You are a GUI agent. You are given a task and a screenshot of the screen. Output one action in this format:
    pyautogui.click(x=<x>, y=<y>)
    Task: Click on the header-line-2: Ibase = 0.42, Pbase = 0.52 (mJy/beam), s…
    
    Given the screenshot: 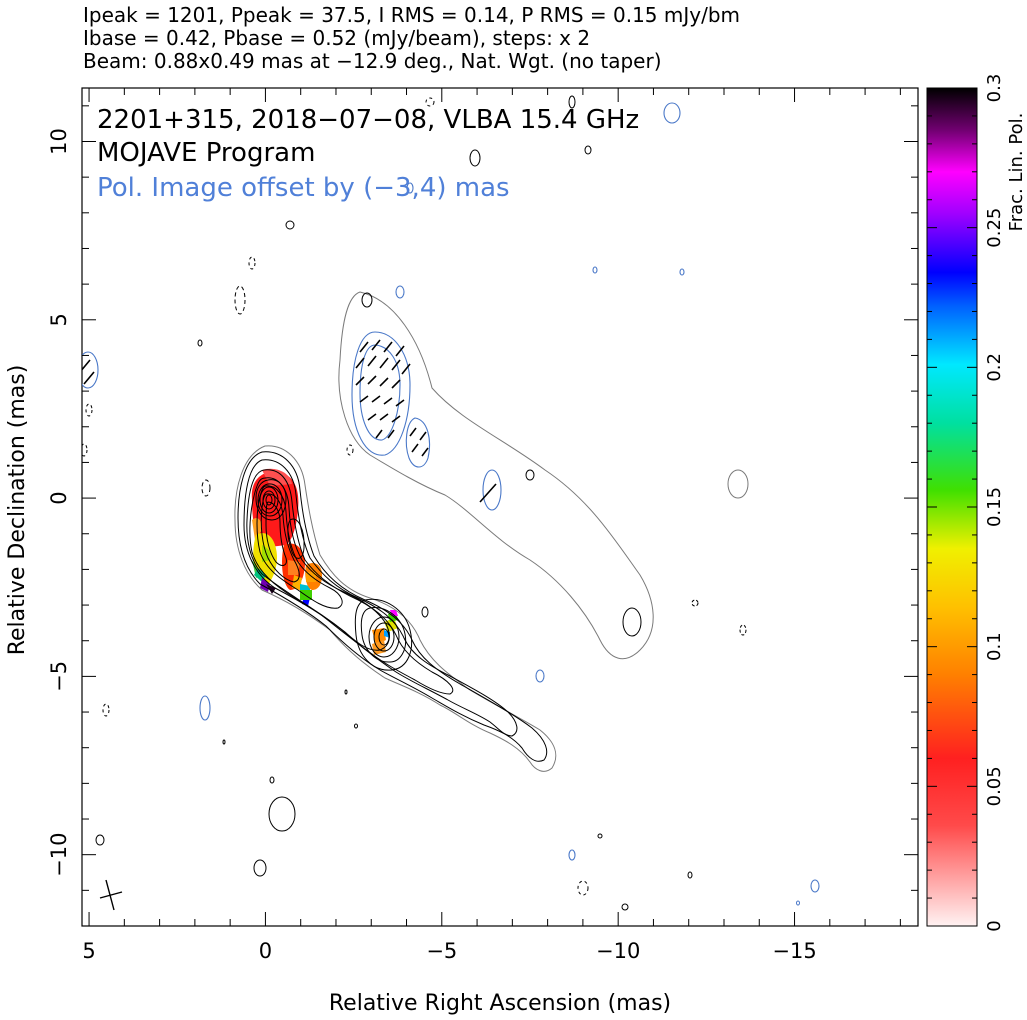 What is the action you would take?
    pyautogui.click(x=337, y=38)
    